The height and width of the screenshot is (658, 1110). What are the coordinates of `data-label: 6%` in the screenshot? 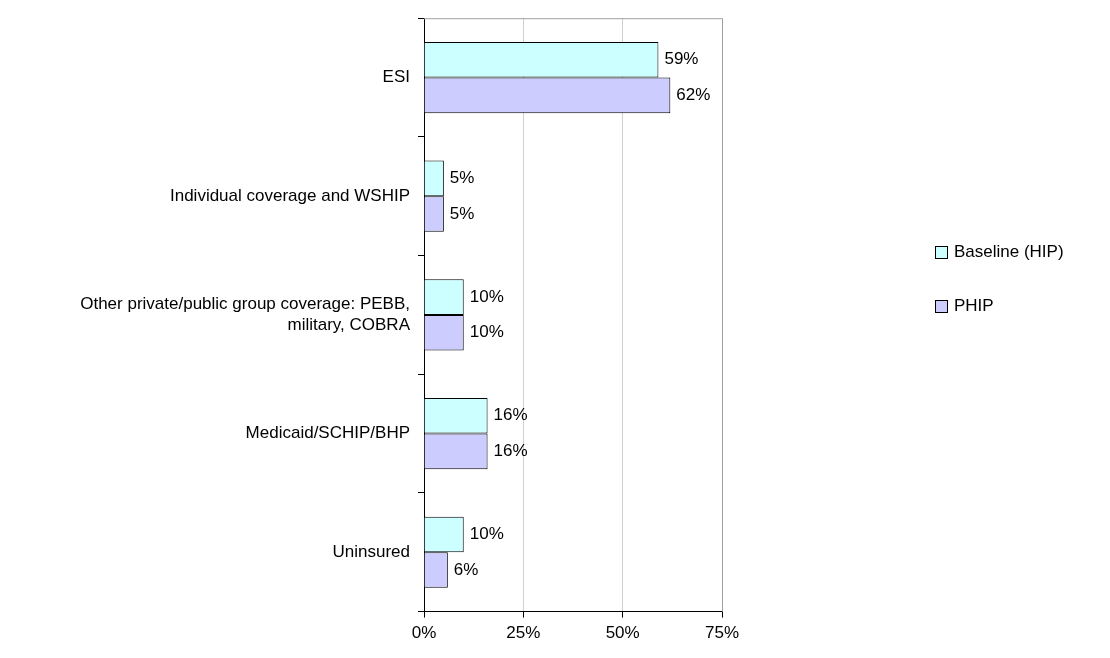 It's located at (466, 569).